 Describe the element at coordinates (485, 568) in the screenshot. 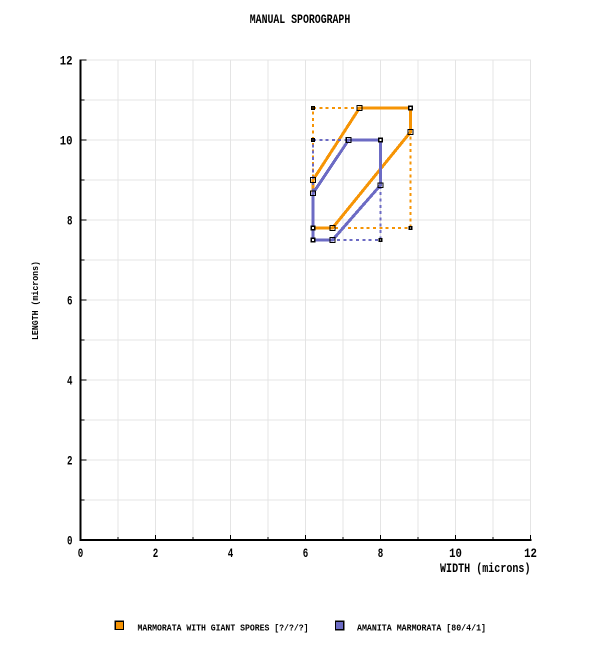

I see `svg-text: WIDTH (microns)` at that location.